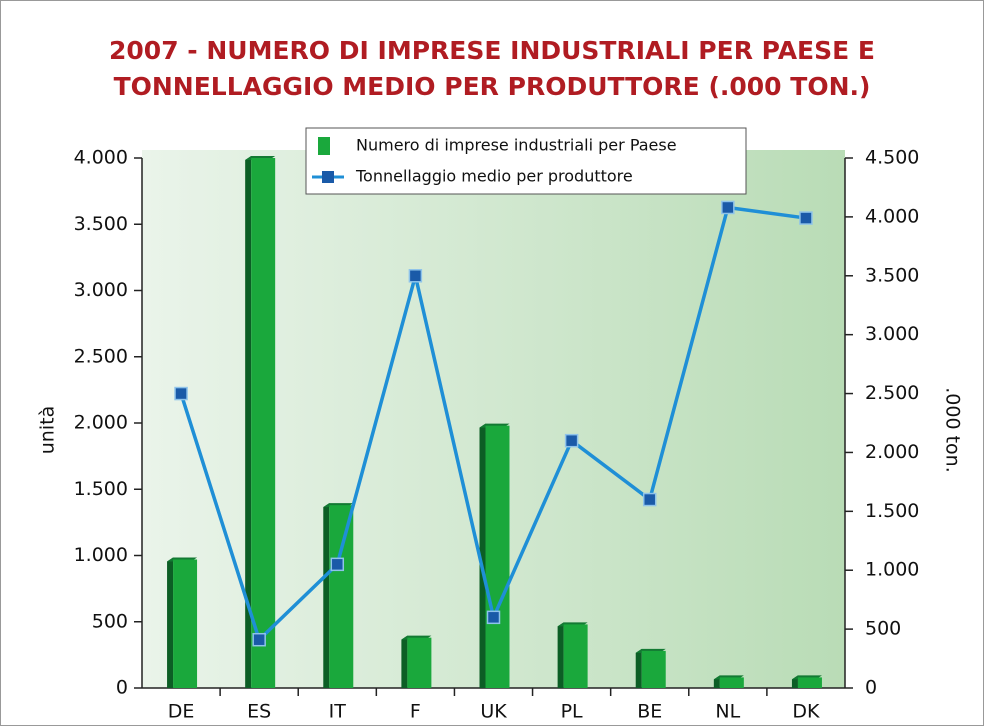 The height and width of the screenshot is (727, 985). I want to click on y-tick-label: 3.500, so click(101, 224).